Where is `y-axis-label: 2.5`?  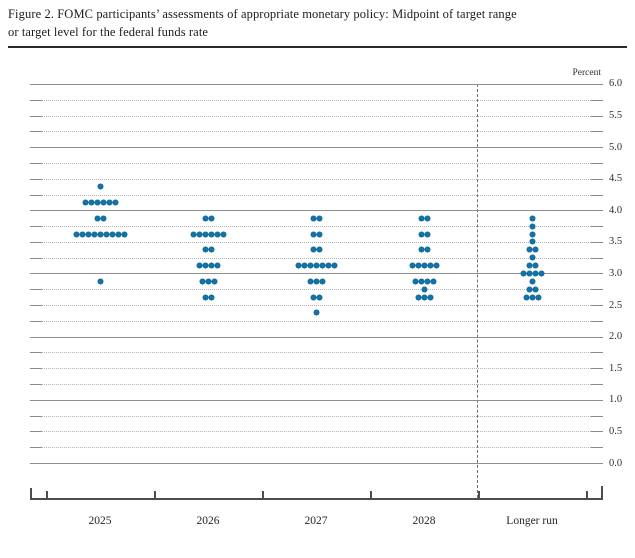 y-axis-label: 2.5 is located at coordinates (616, 305).